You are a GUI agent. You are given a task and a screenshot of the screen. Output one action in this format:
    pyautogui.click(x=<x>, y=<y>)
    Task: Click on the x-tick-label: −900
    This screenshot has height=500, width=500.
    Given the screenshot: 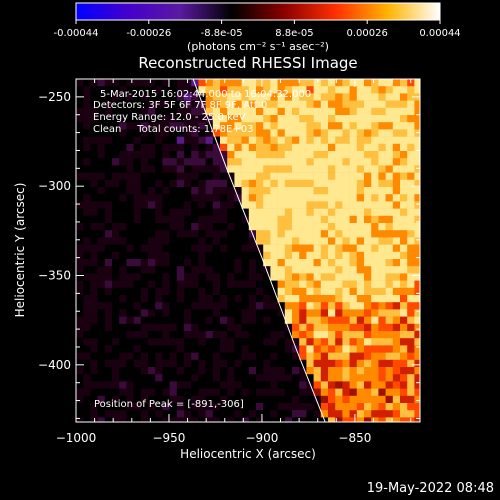 What is the action you would take?
    pyautogui.click(x=261, y=438)
    